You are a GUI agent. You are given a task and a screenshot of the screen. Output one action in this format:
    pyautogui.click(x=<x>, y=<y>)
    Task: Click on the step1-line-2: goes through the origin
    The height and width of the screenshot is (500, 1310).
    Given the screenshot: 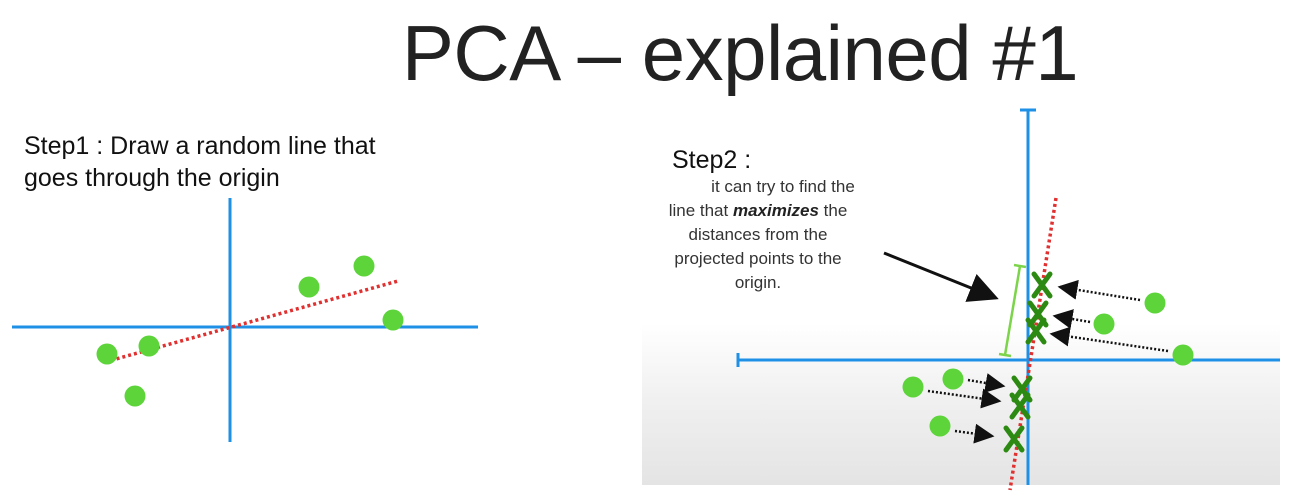 What is the action you would take?
    pyautogui.click(x=152, y=178)
    